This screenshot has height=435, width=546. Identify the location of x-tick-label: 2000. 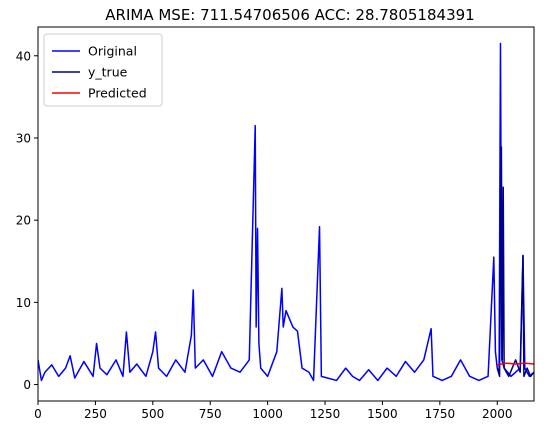
(497, 414).